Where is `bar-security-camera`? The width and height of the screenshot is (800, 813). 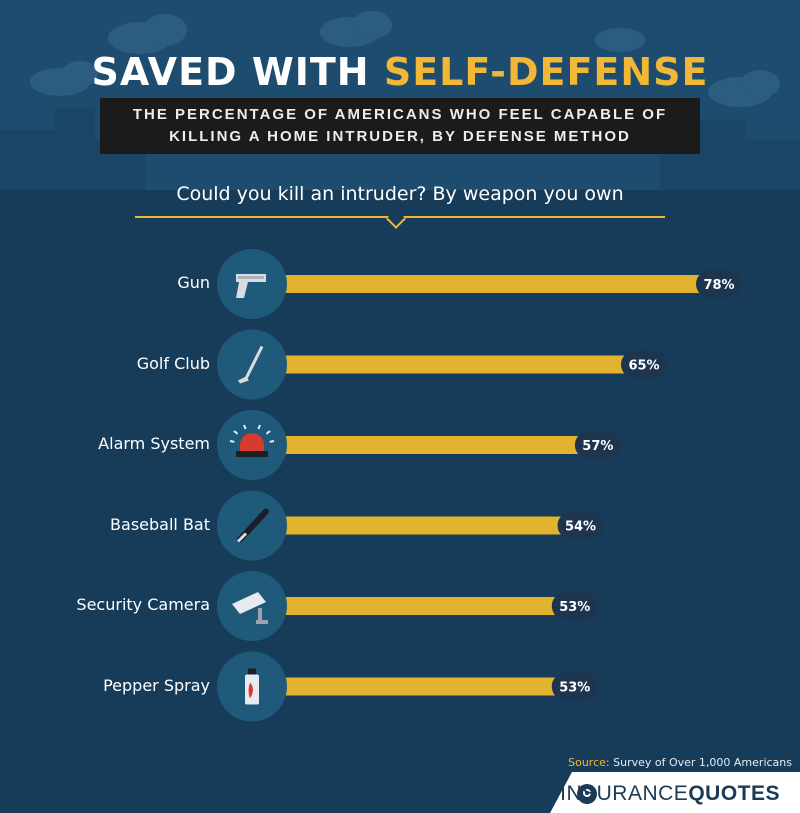
bar-security-camera is located at coordinates (403, 606).